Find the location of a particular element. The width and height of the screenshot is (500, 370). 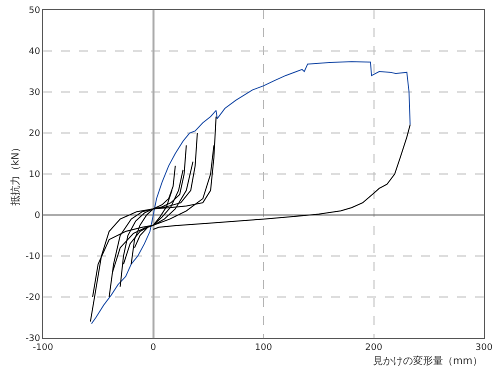

y-tick-label: 10 is located at coordinates (34, 175).